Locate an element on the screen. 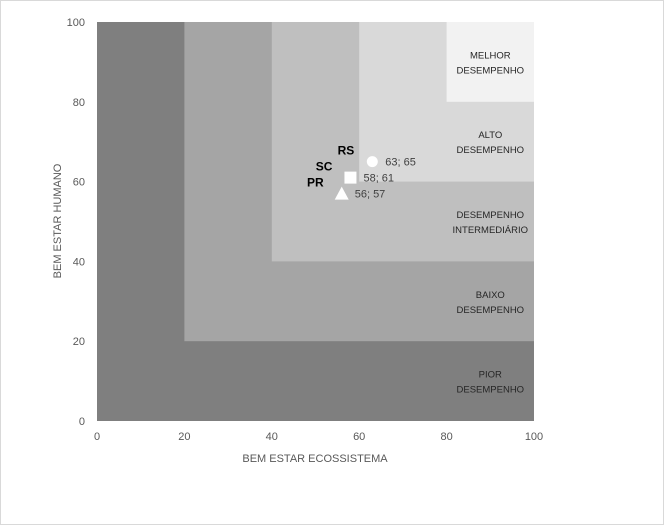  x-tick-60: 60 is located at coordinates (359, 437).